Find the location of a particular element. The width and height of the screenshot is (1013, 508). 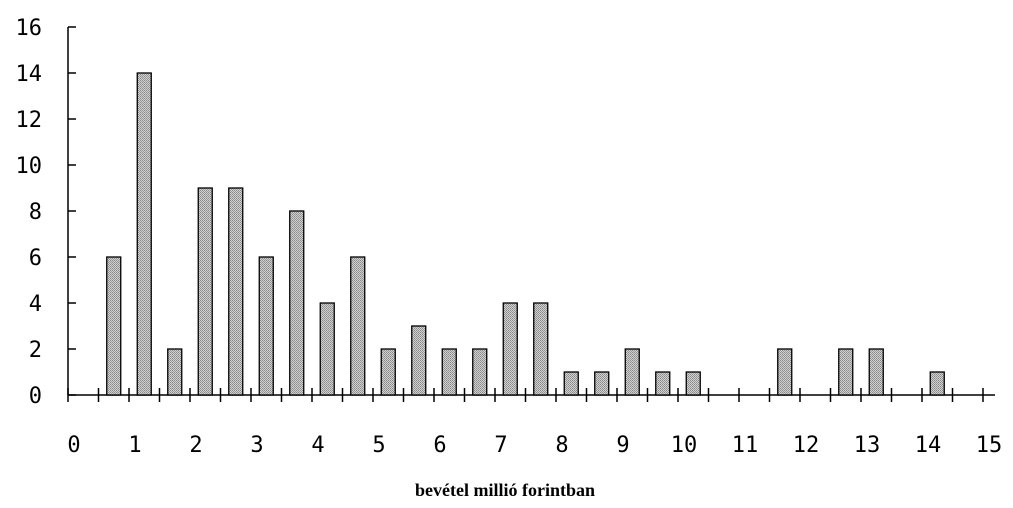

x-tick-label: 1 is located at coordinates (134, 445).